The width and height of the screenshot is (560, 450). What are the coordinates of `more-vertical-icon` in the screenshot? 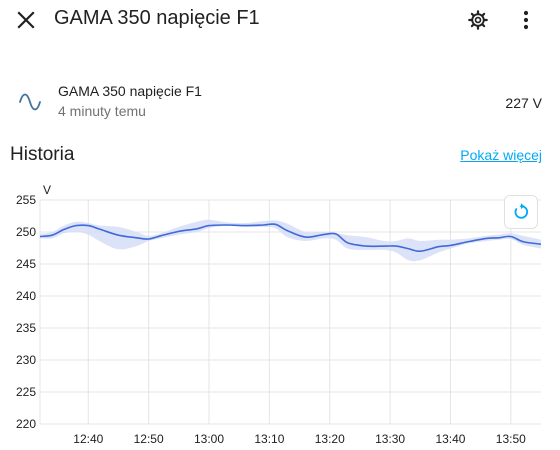 It's located at (526, 20).